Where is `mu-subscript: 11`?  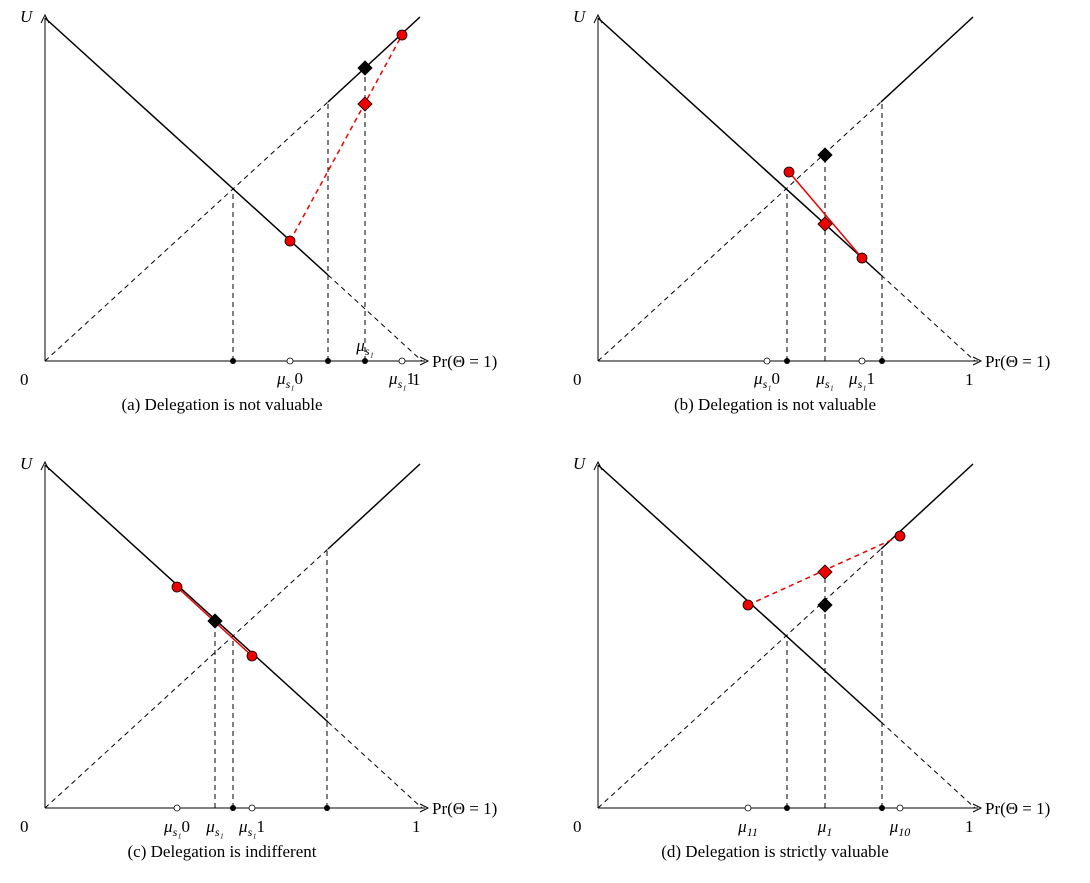 mu-subscript: 11 is located at coordinates (752, 832).